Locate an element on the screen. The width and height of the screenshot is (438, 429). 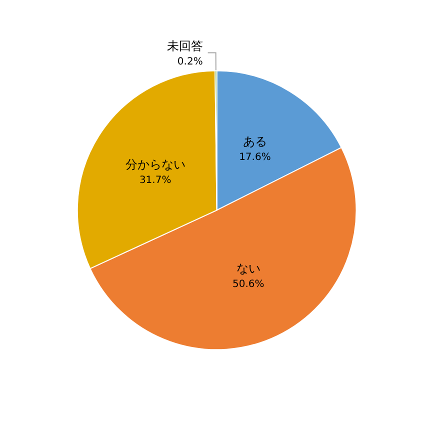
data-label: 0.2% is located at coordinates (190, 62).